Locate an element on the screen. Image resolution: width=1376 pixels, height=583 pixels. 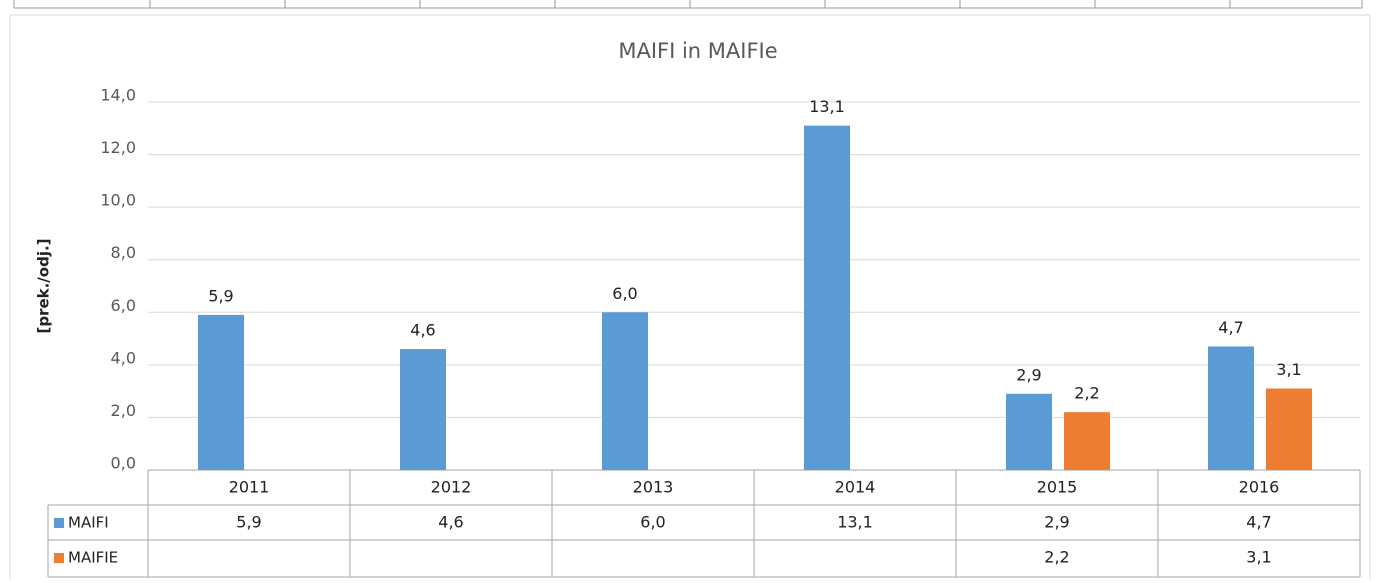
data-label: 6,0 is located at coordinates (624, 293).